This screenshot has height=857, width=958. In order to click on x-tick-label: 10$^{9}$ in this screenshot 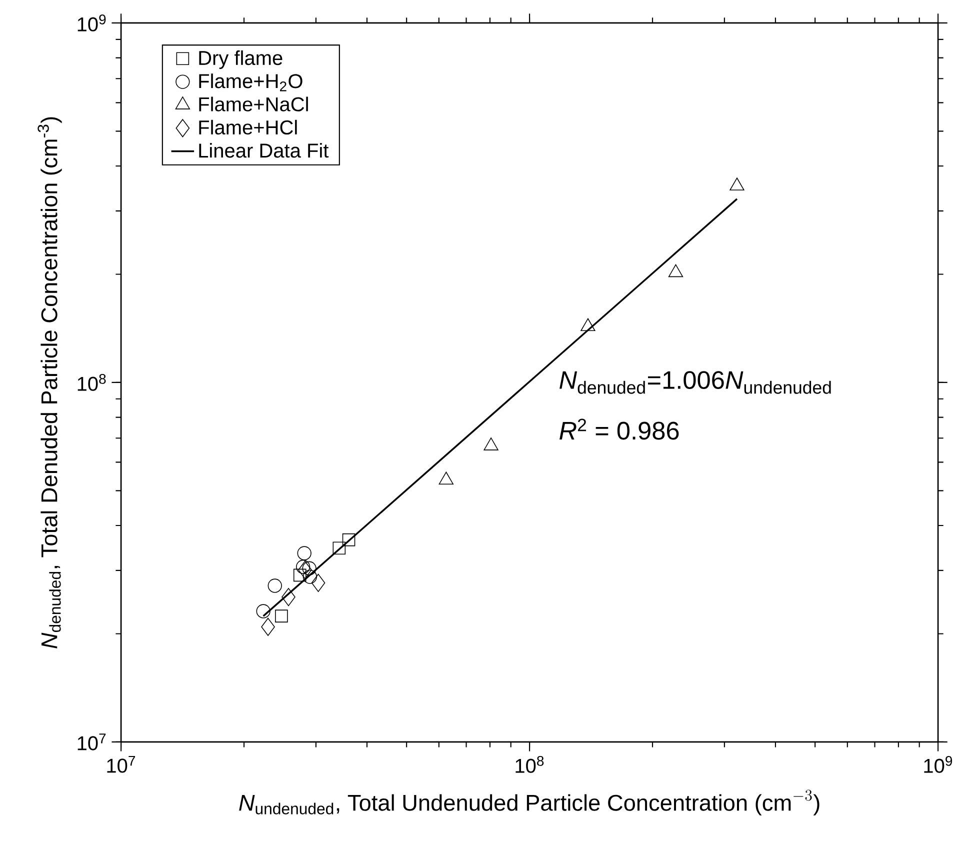, I will do `click(938, 764)`.